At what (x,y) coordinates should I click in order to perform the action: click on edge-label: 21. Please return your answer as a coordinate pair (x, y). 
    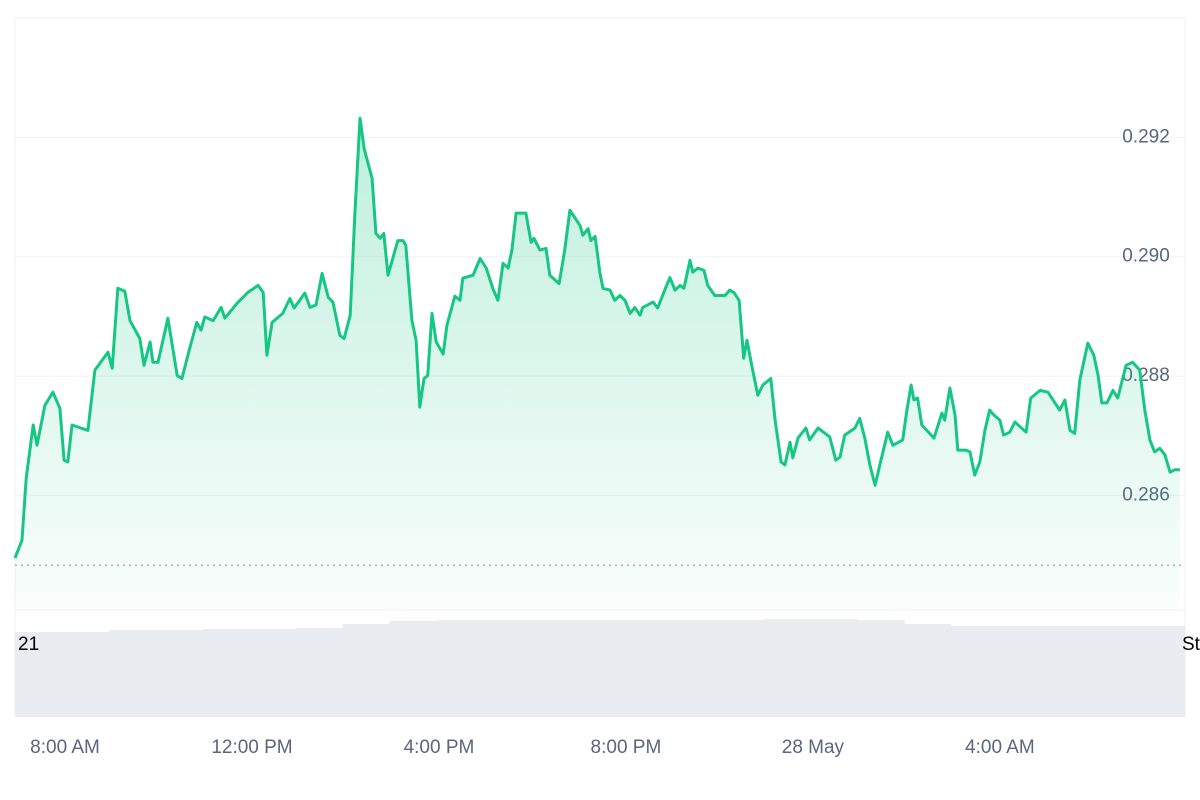
    Looking at the image, I should click on (28, 644).